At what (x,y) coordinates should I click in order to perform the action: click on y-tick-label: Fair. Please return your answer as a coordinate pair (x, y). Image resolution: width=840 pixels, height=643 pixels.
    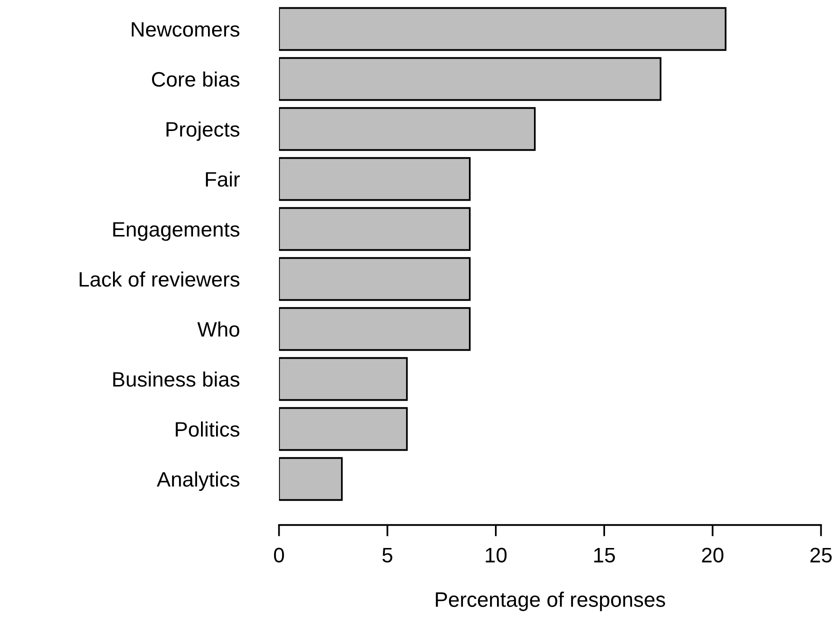
    Looking at the image, I should click on (223, 179).